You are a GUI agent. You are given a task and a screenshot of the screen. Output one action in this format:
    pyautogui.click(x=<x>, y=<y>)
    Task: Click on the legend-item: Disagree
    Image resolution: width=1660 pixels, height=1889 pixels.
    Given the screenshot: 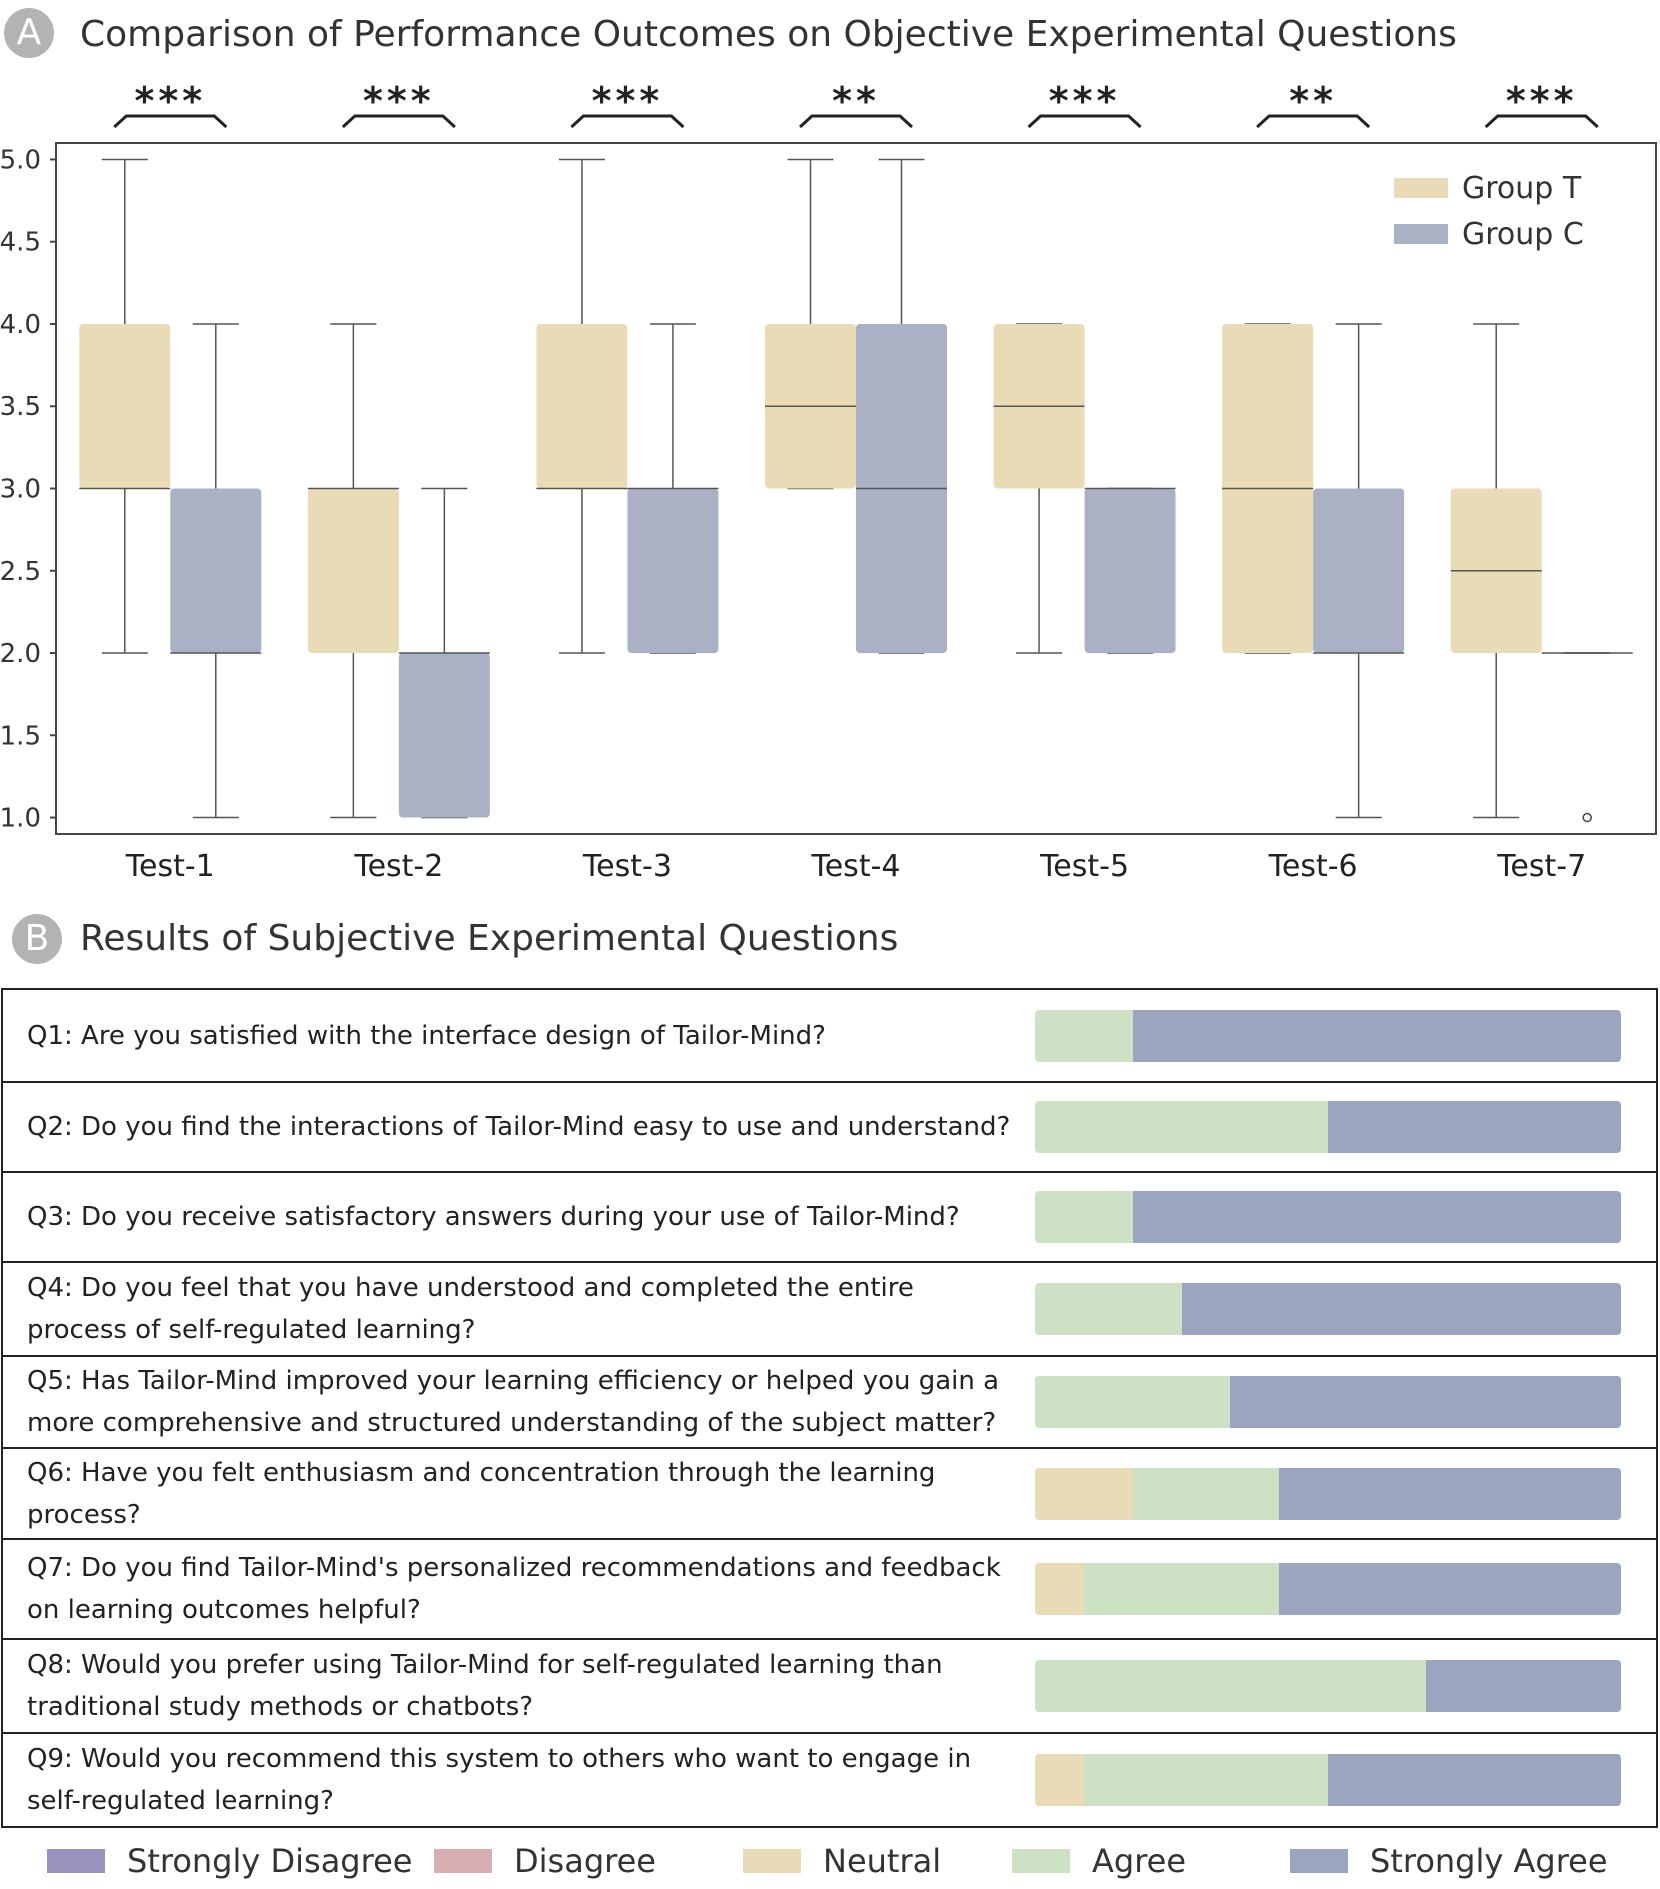 What is the action you would take?
    pyautogui.click(x=545, y=1861)
    